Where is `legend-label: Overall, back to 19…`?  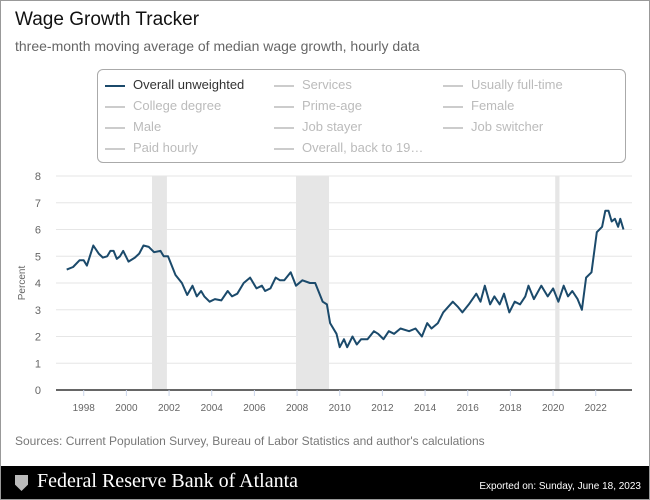
legend-label: Overall, back to 19… is located at coordinates (363, 147).